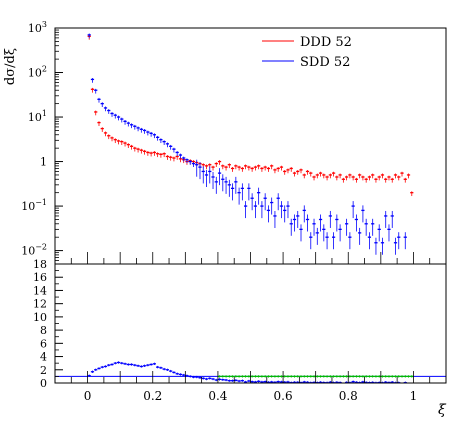  I want to click on bottom-x-axis: 0 0.2 0.4 0.6 0.8 1, so click(250, 387).